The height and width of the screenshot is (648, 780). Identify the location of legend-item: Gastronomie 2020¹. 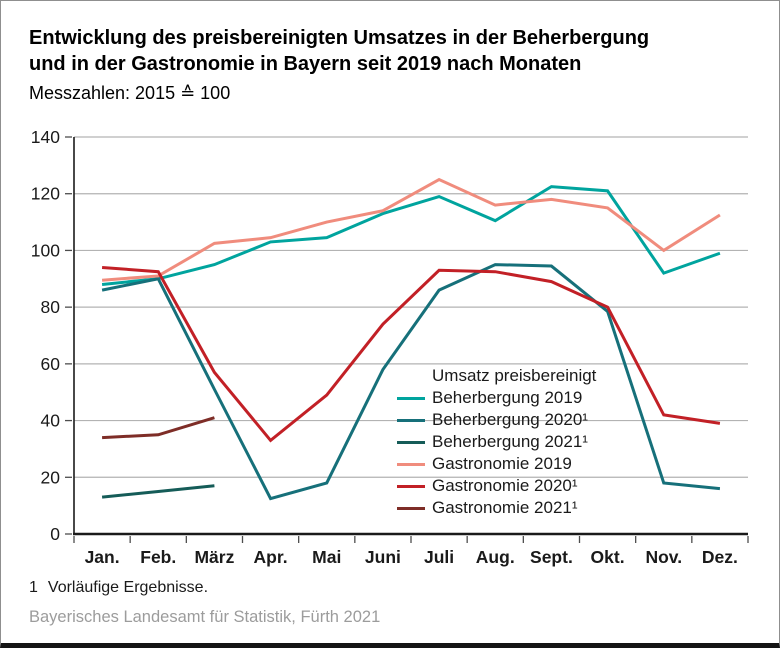
(496, 486).